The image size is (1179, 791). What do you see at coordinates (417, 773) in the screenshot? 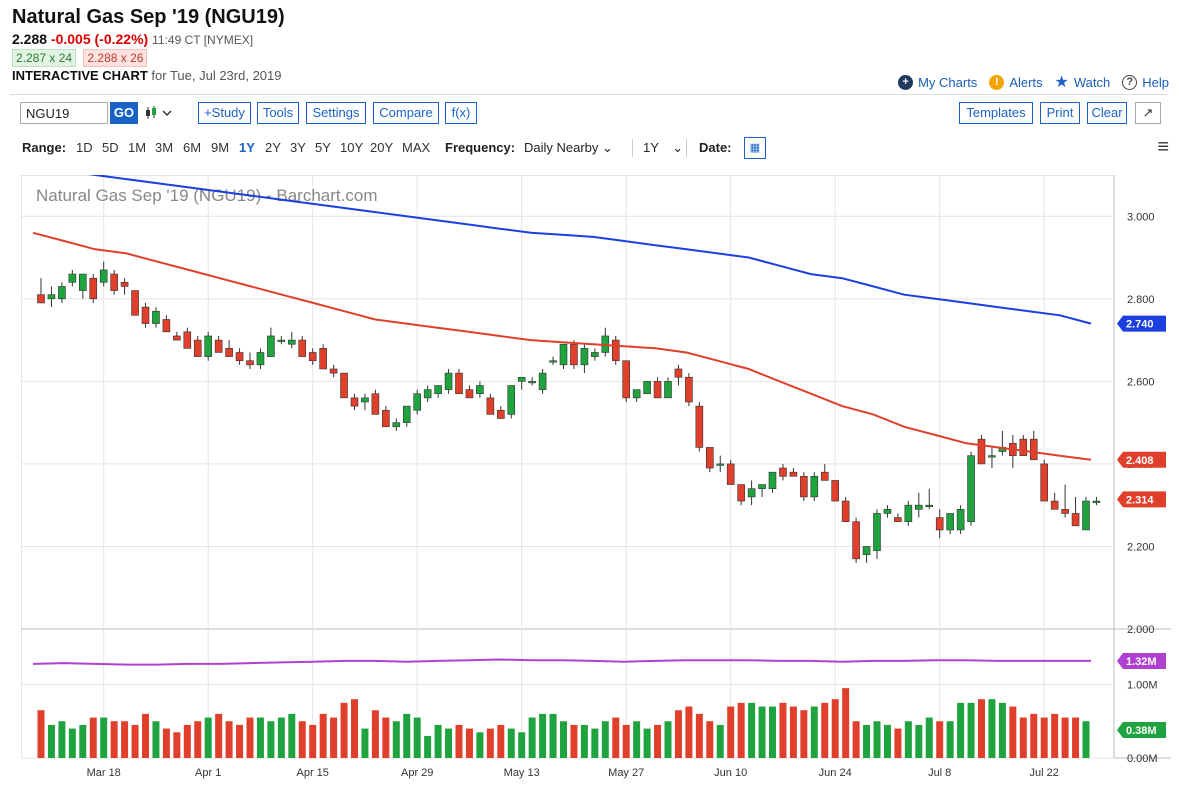
I see `x-tick-label: Apr 29` at bounding box center [417, 773].